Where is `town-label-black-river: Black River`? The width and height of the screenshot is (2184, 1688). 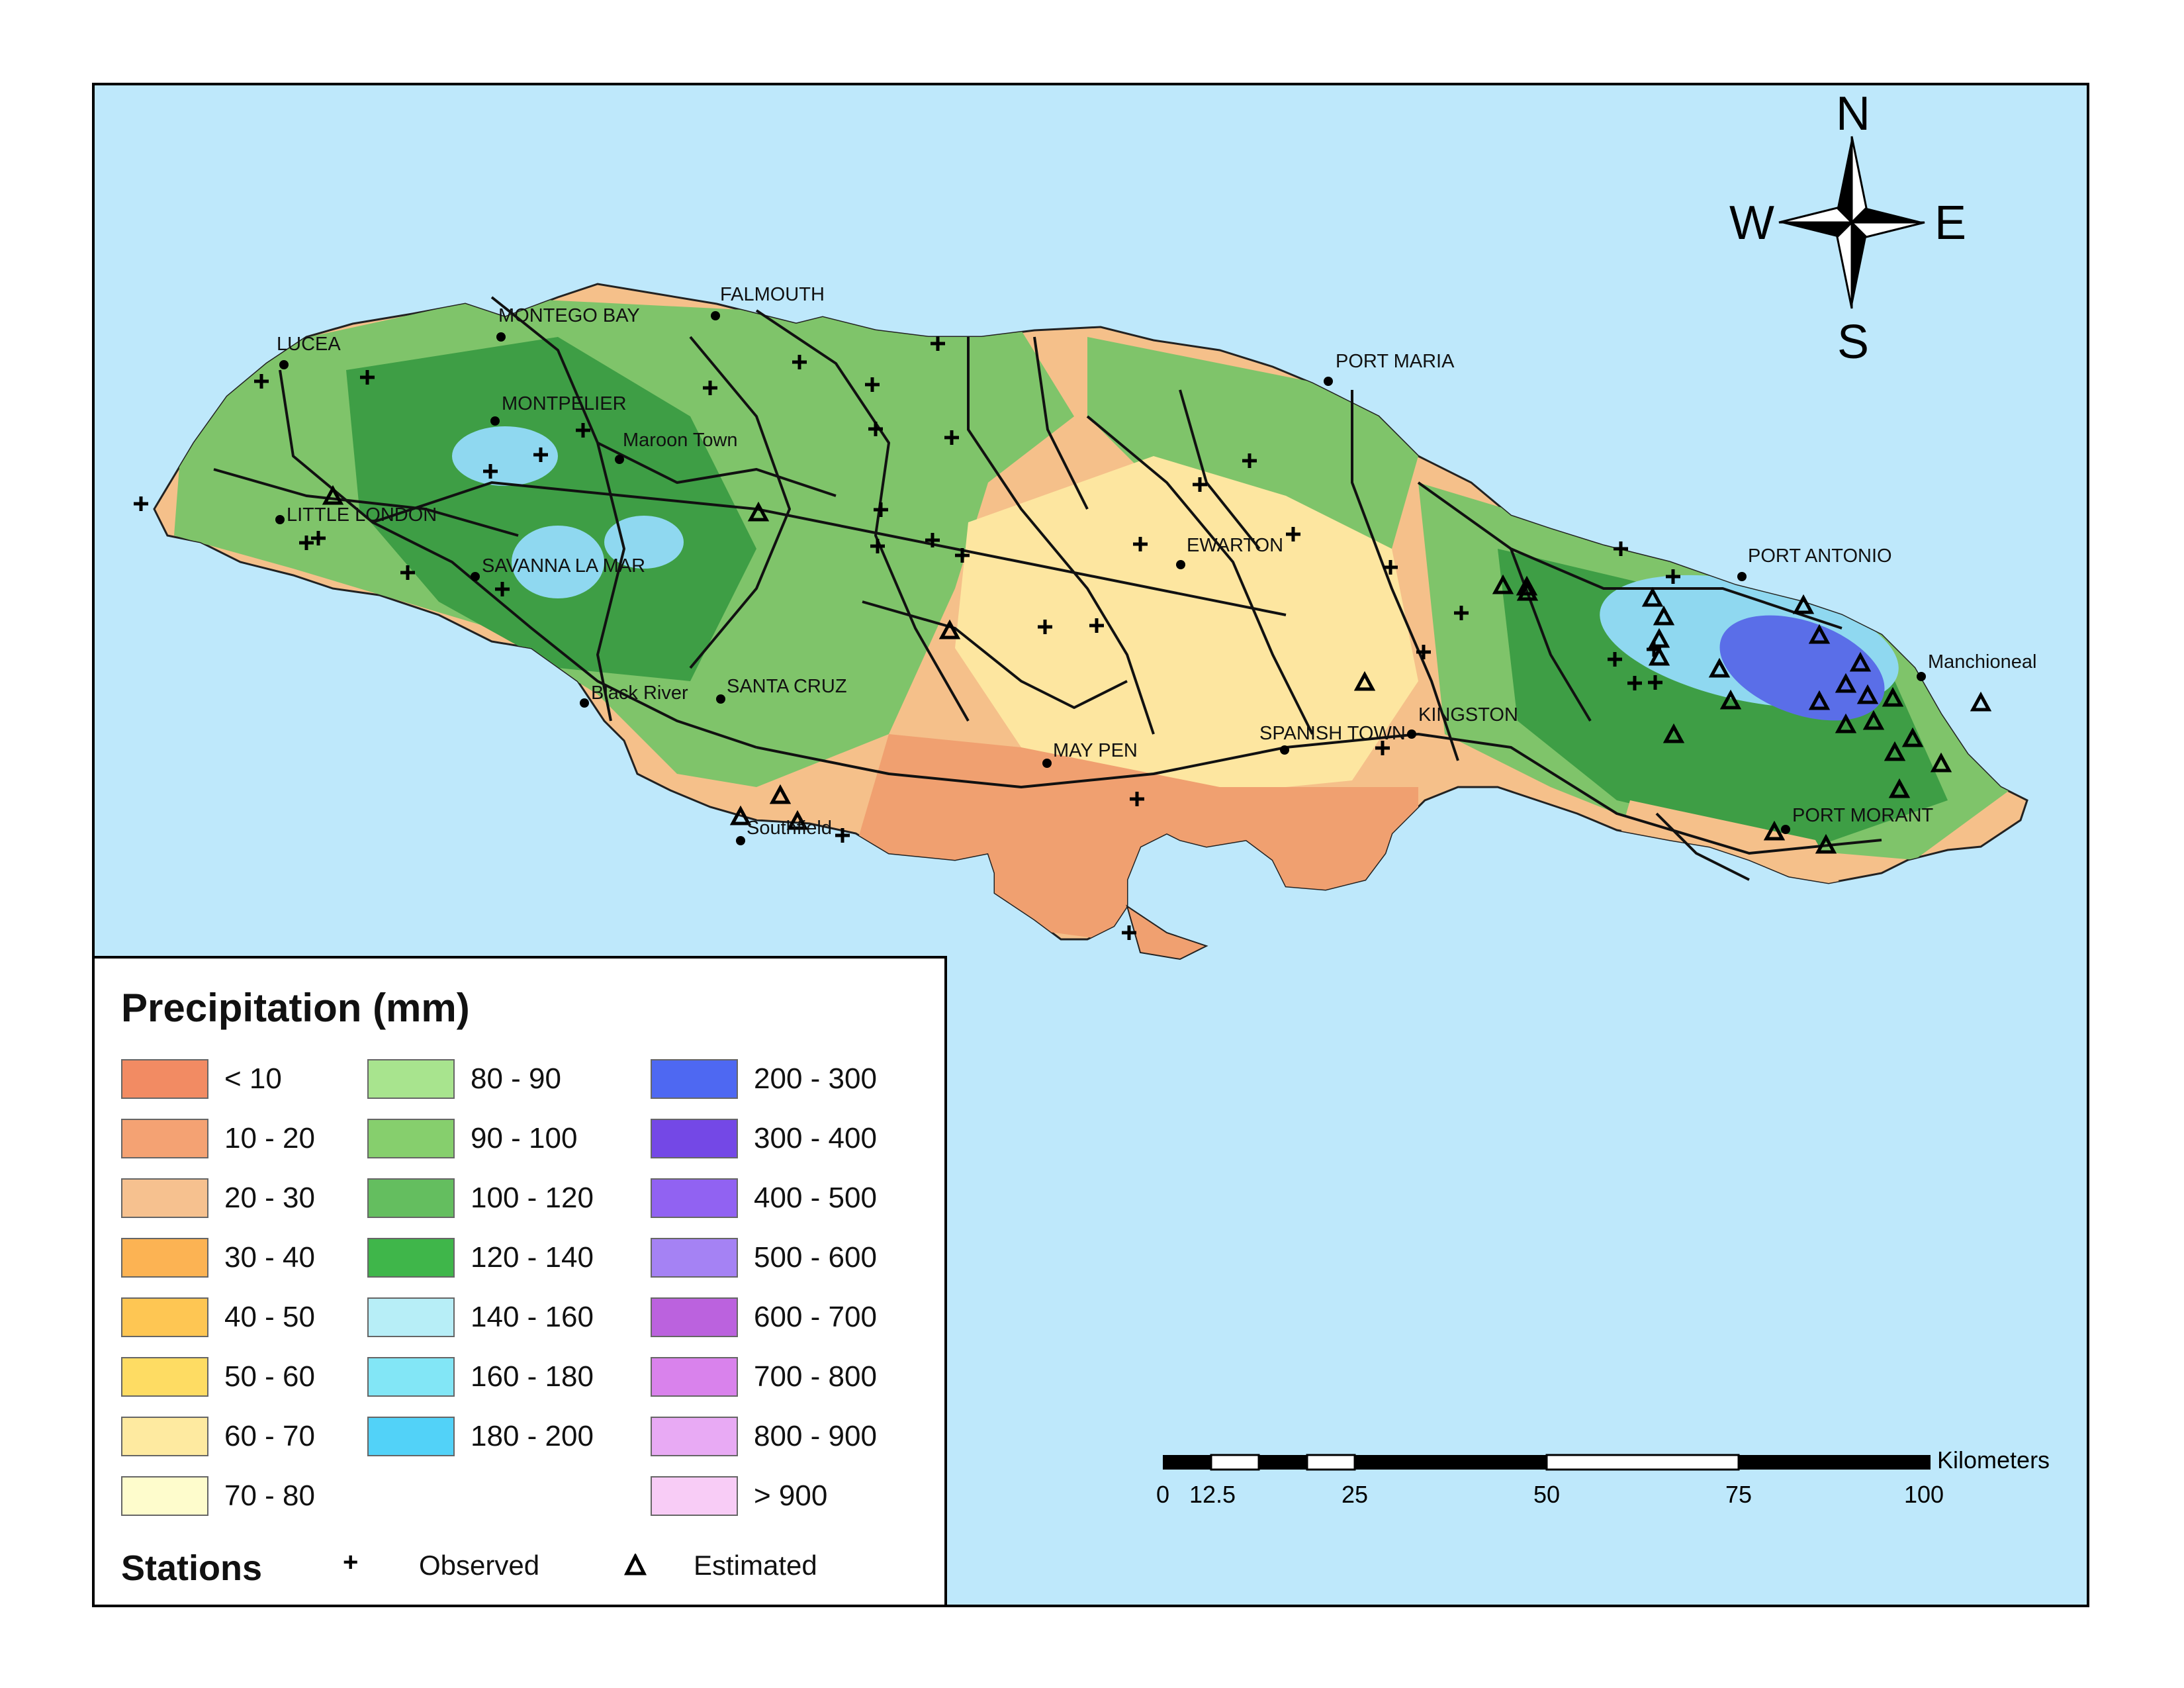 town-label-black-river: Black River is located at coordinates (639, 693).